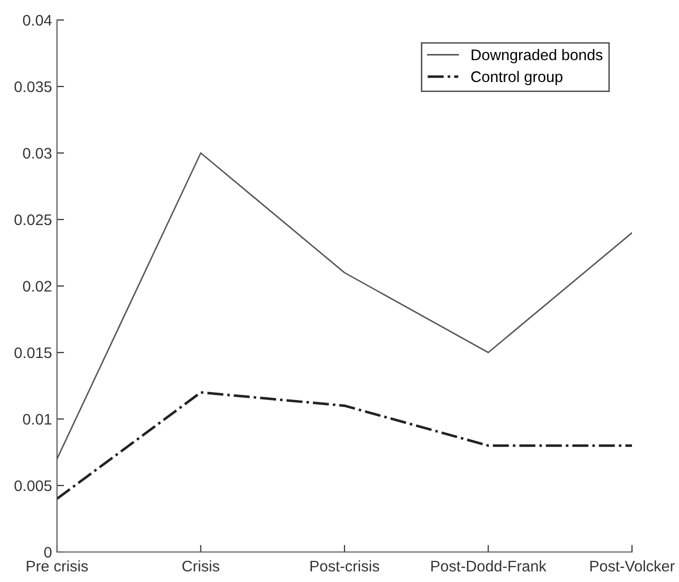 This screenshot has width=679, height=582. I want to click on y-tick-label: 0.02, so click(37, 286).